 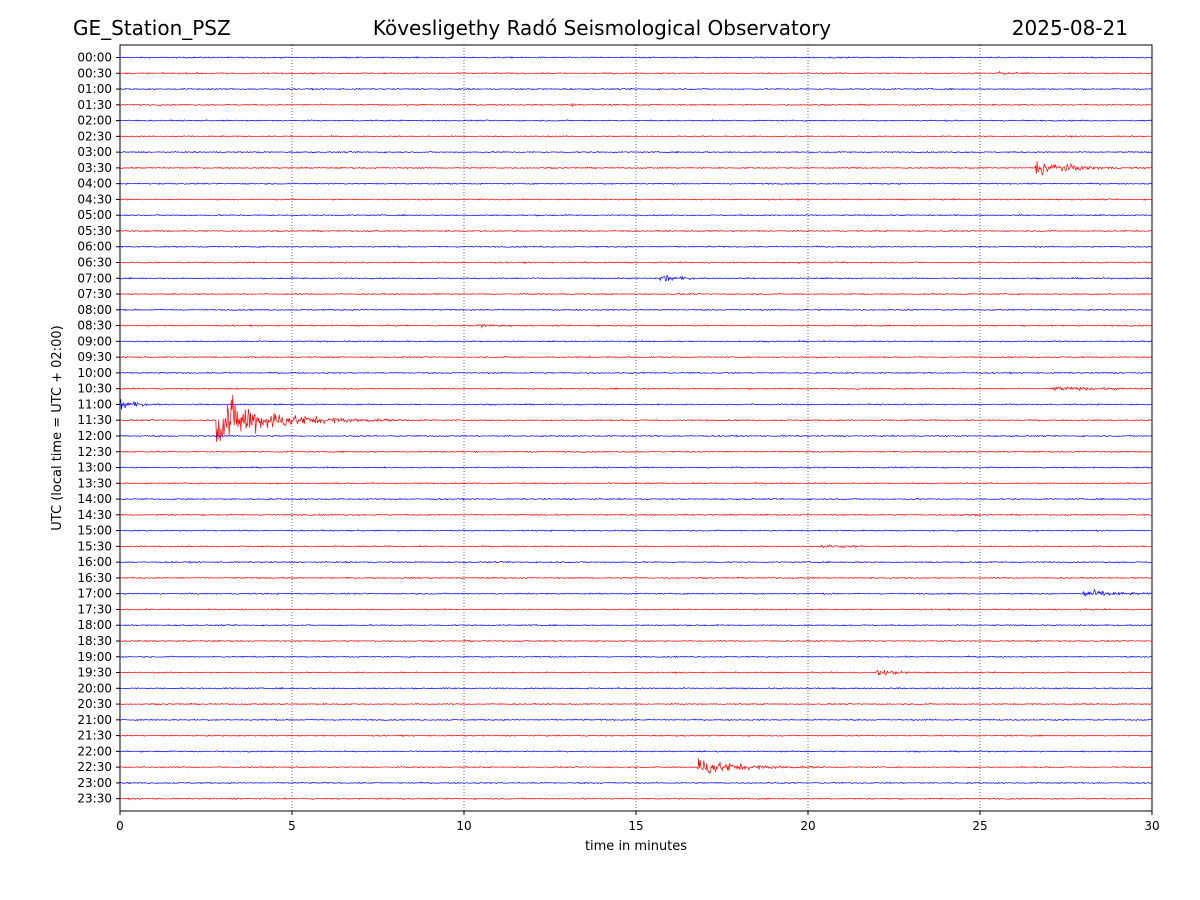 What do you see at coordinates (94, 483) in the screenshot?
I see `y-tick-label: 13:30` at bounding box center [94, 483].